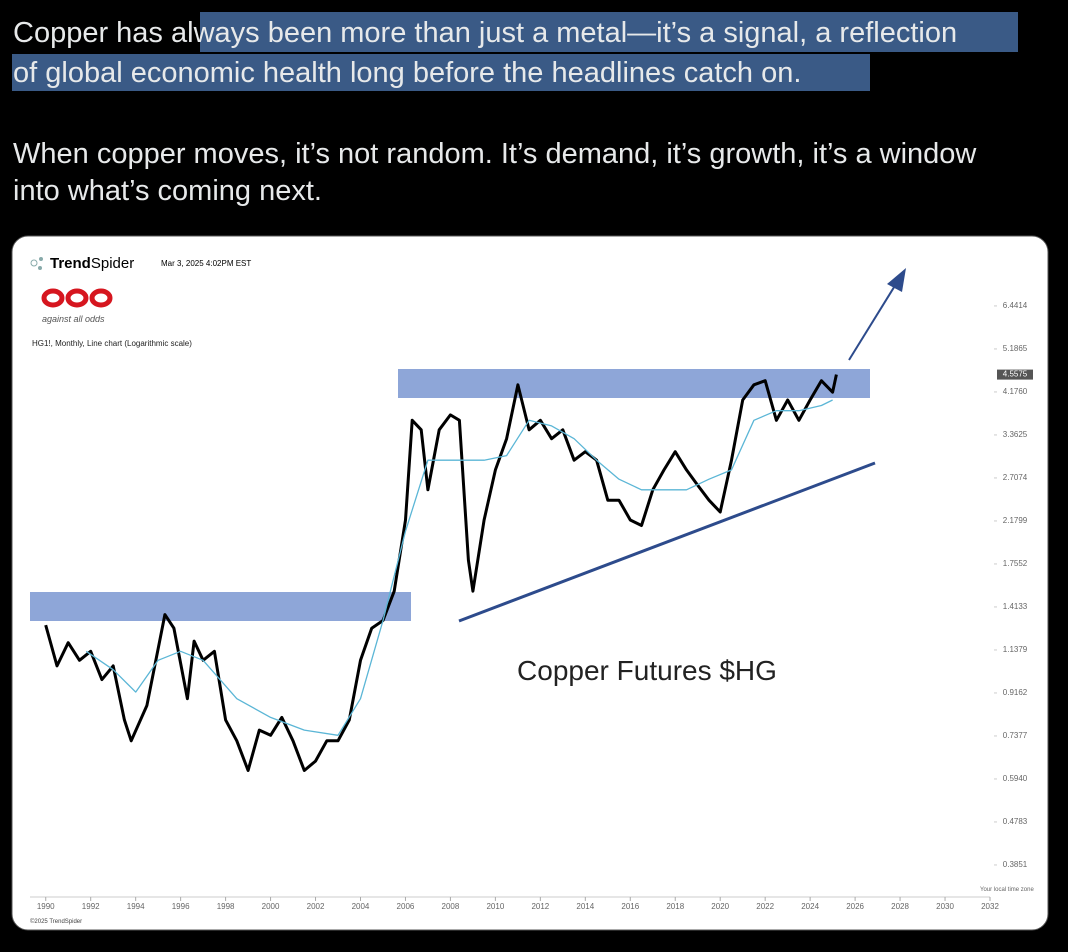 This screenshot has width=1068, height=952. I want to click on x-tick-label: 2022, so click(765, 906).